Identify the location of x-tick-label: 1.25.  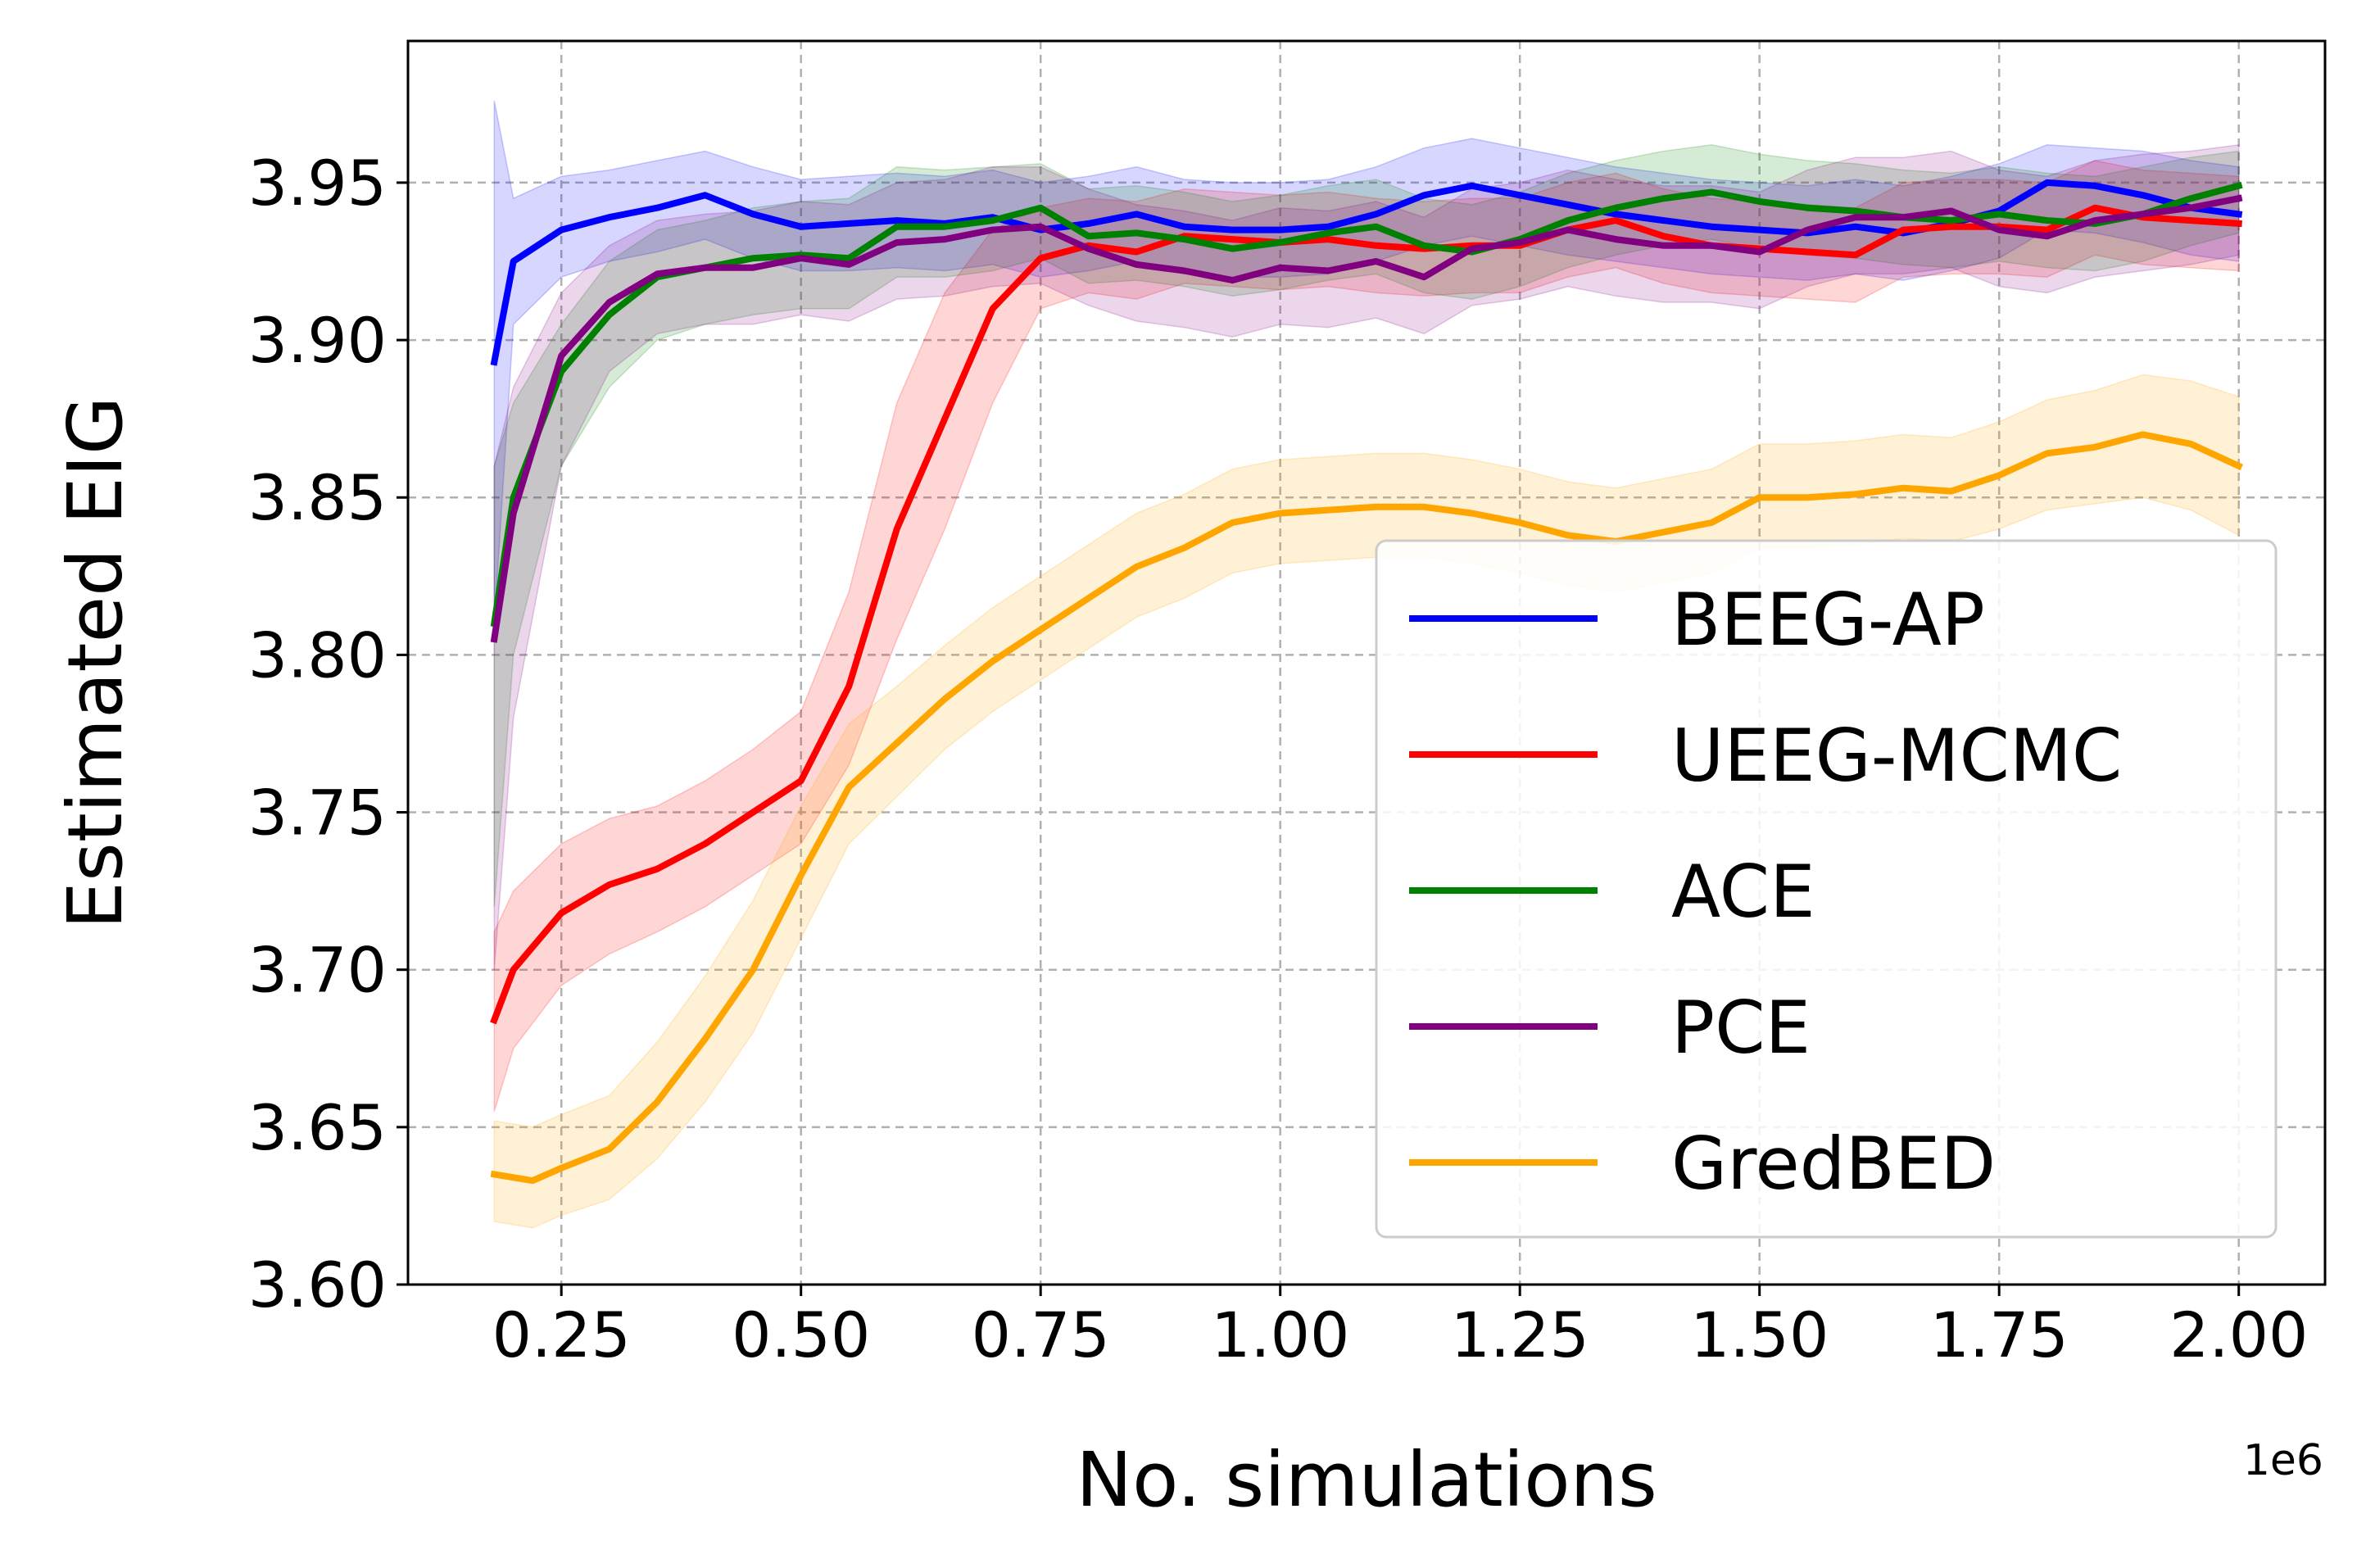
(1520, 1334).